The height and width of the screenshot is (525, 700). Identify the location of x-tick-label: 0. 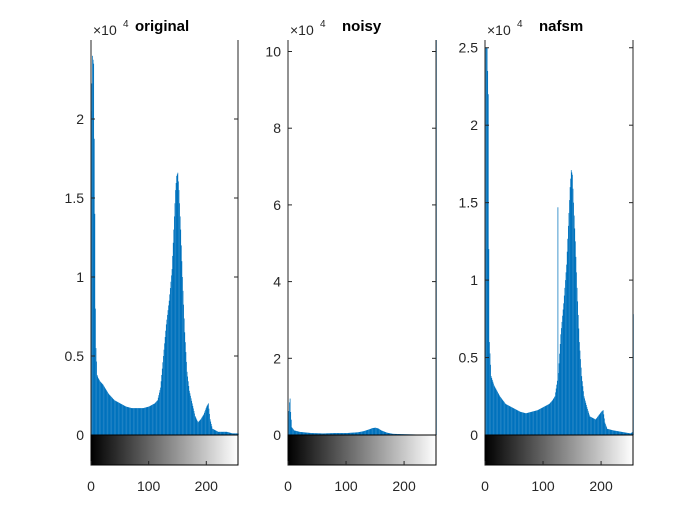
(485, 486).